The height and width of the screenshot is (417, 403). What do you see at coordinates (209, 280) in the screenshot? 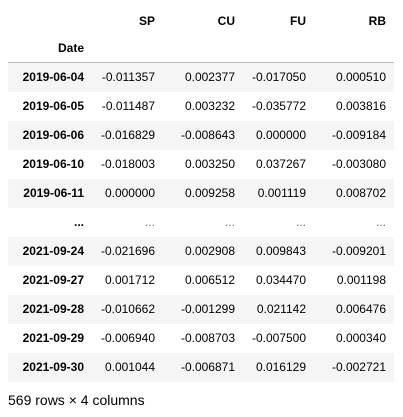
I see `table-cell: 0.006512` at bounding box center [209, 280].